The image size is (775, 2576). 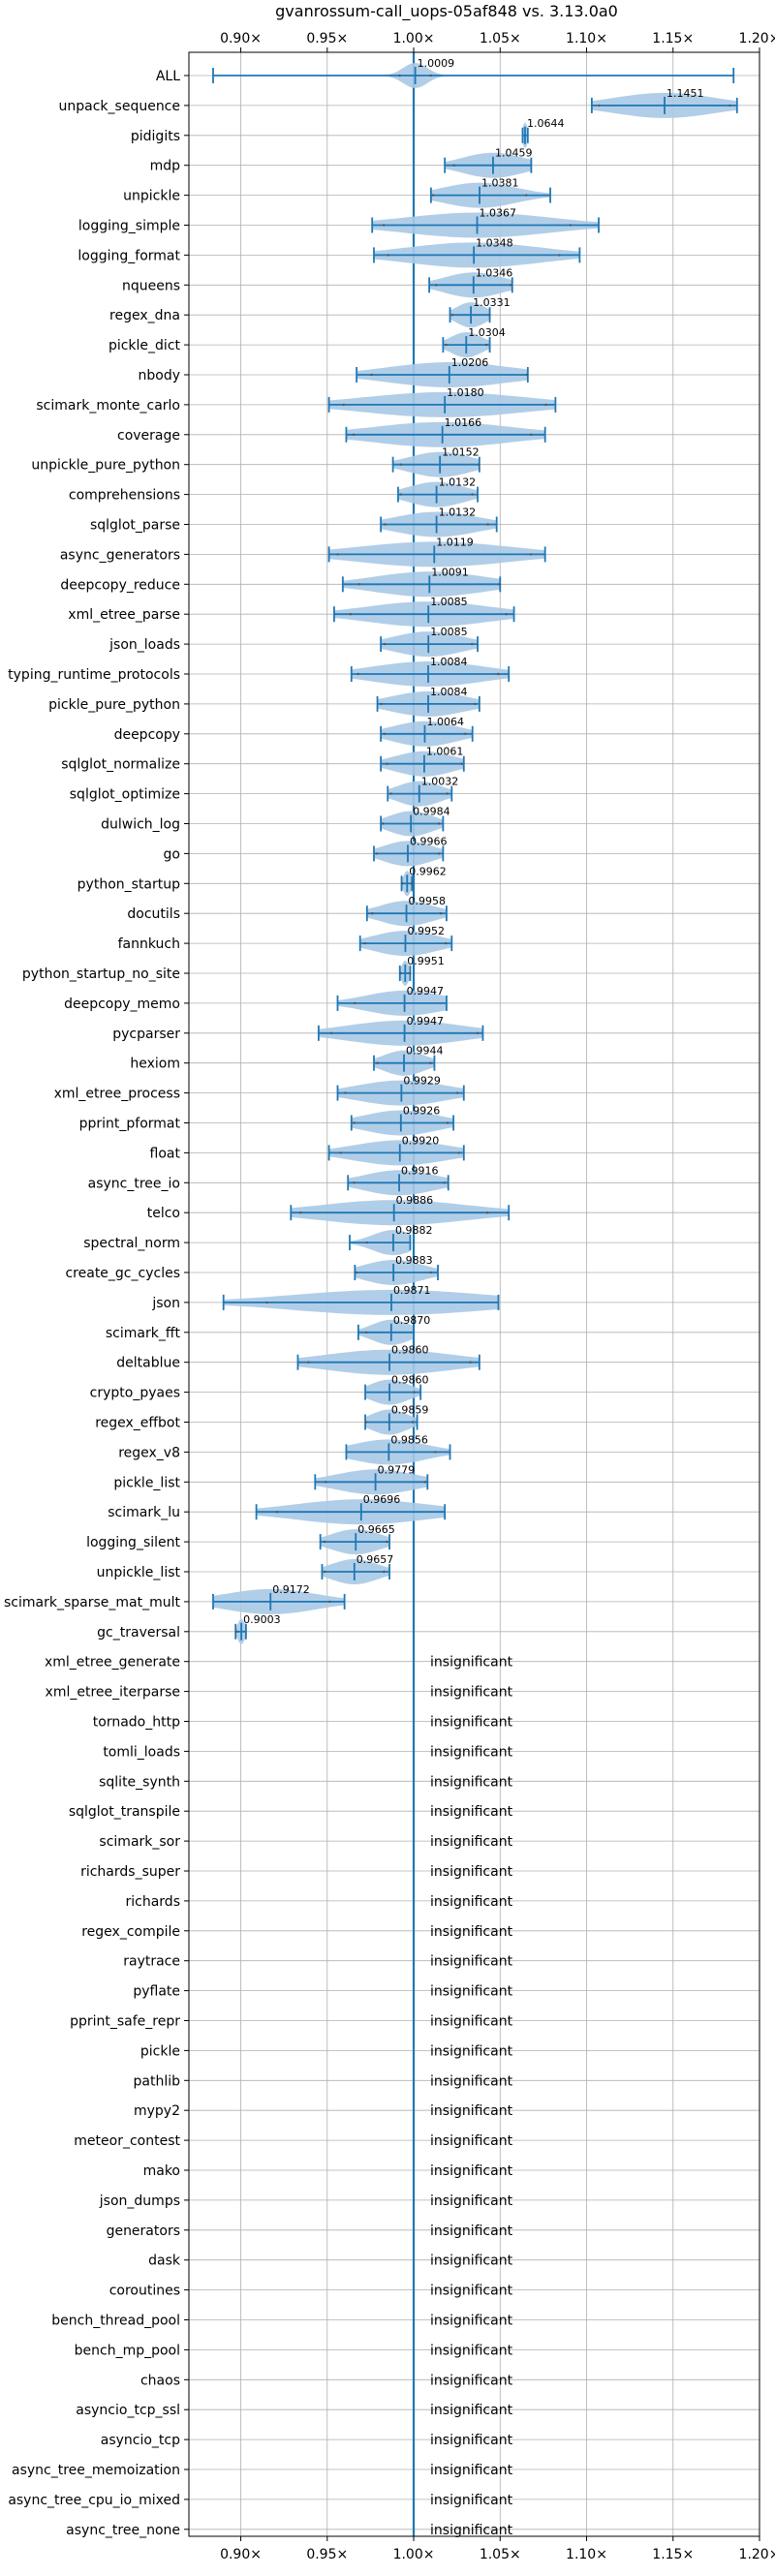 I want to click on mean-value-label: 0.9883, so click(x=414, y=1260).